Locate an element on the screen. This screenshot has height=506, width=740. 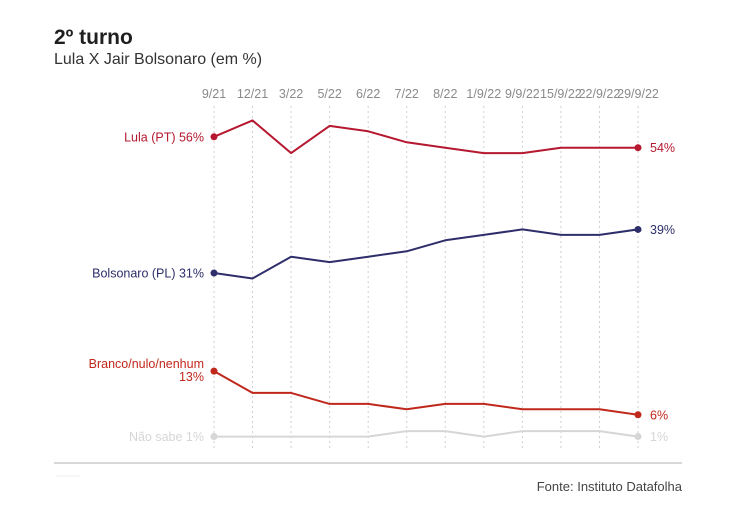
series: Não sabe 1% 1% is located at coordinates (398, 437).